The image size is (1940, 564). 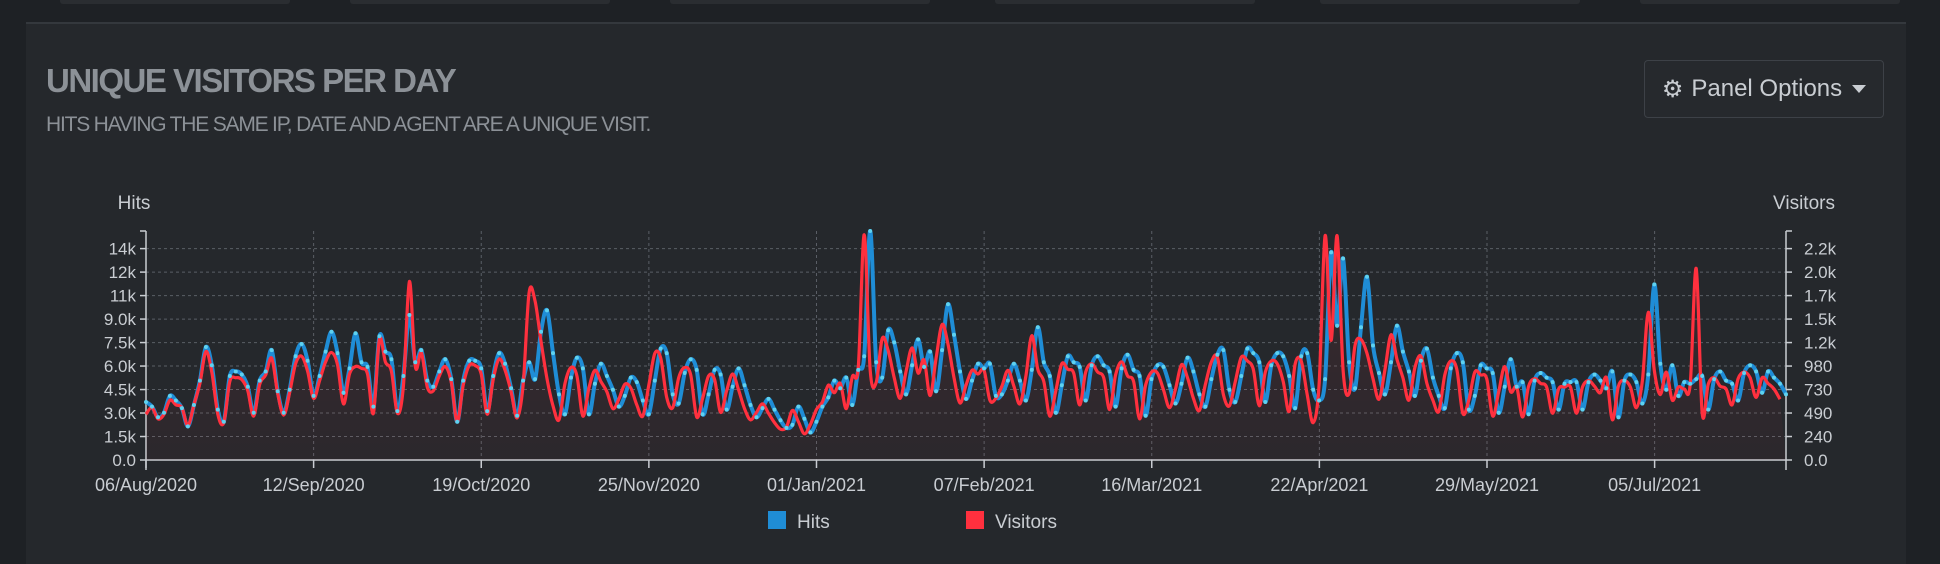 I want to click on y-left-tick-label: 14k, so click(x=123, y=249).